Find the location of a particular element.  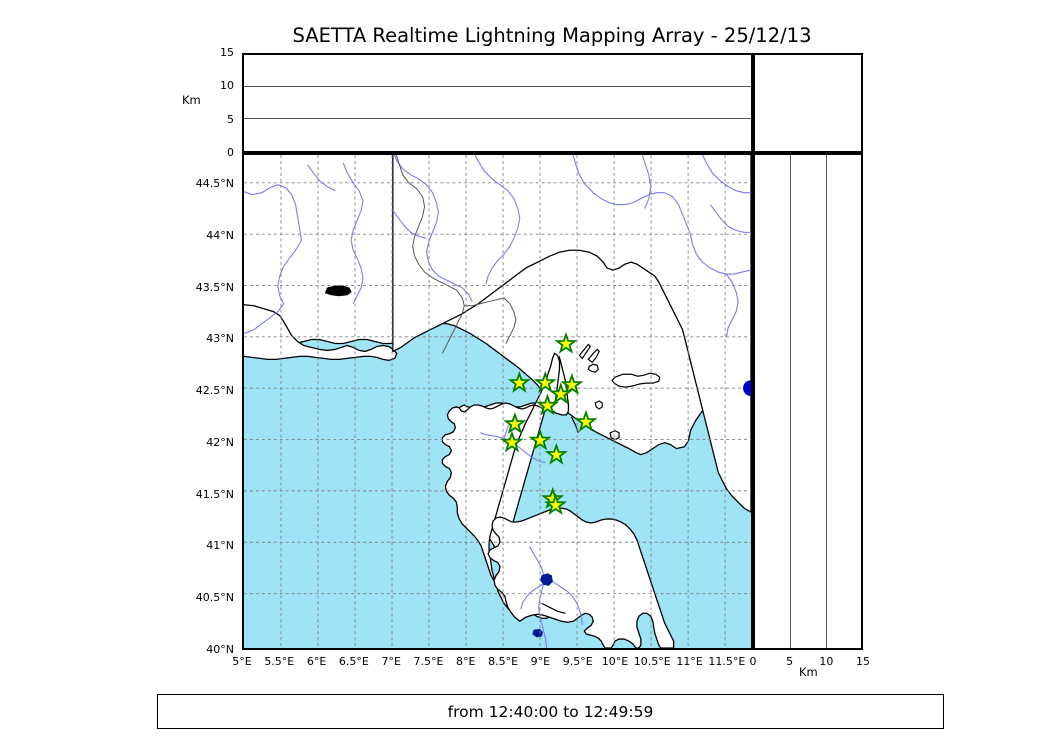

tick-longitude-9: 9°E is located at coordinates (540, 661).